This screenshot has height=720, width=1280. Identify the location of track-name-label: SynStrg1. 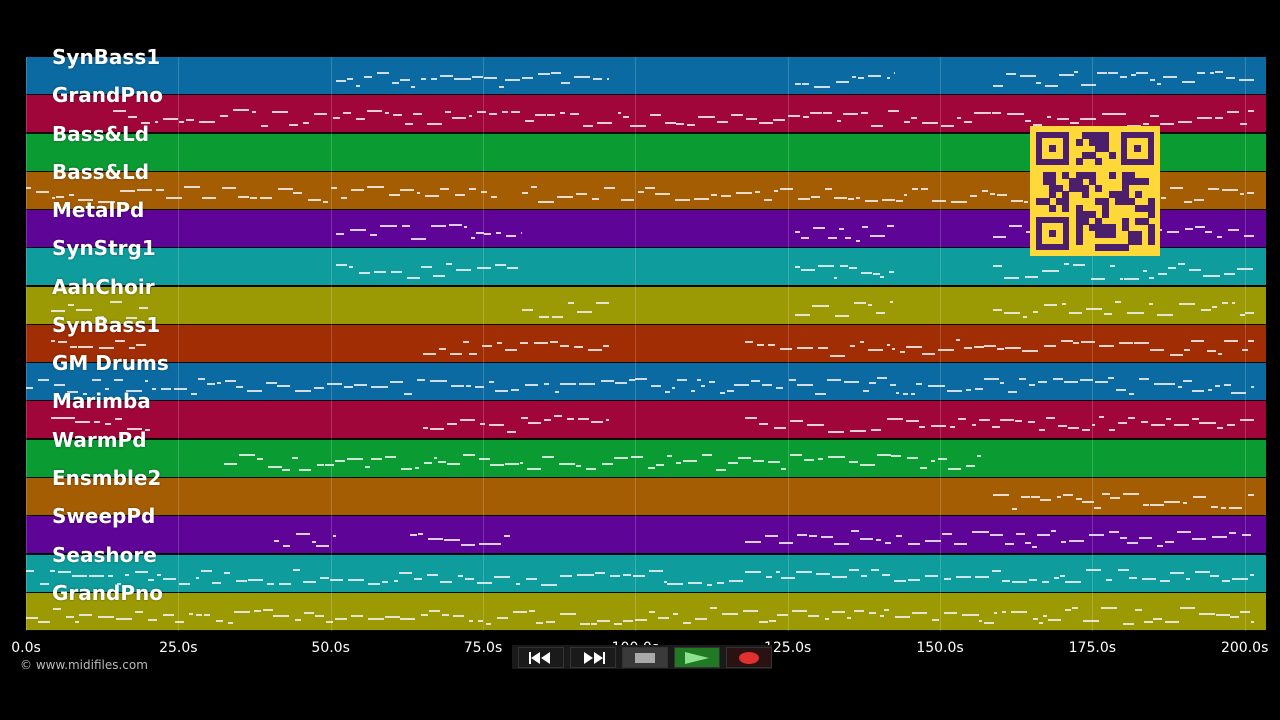
(104, 248).